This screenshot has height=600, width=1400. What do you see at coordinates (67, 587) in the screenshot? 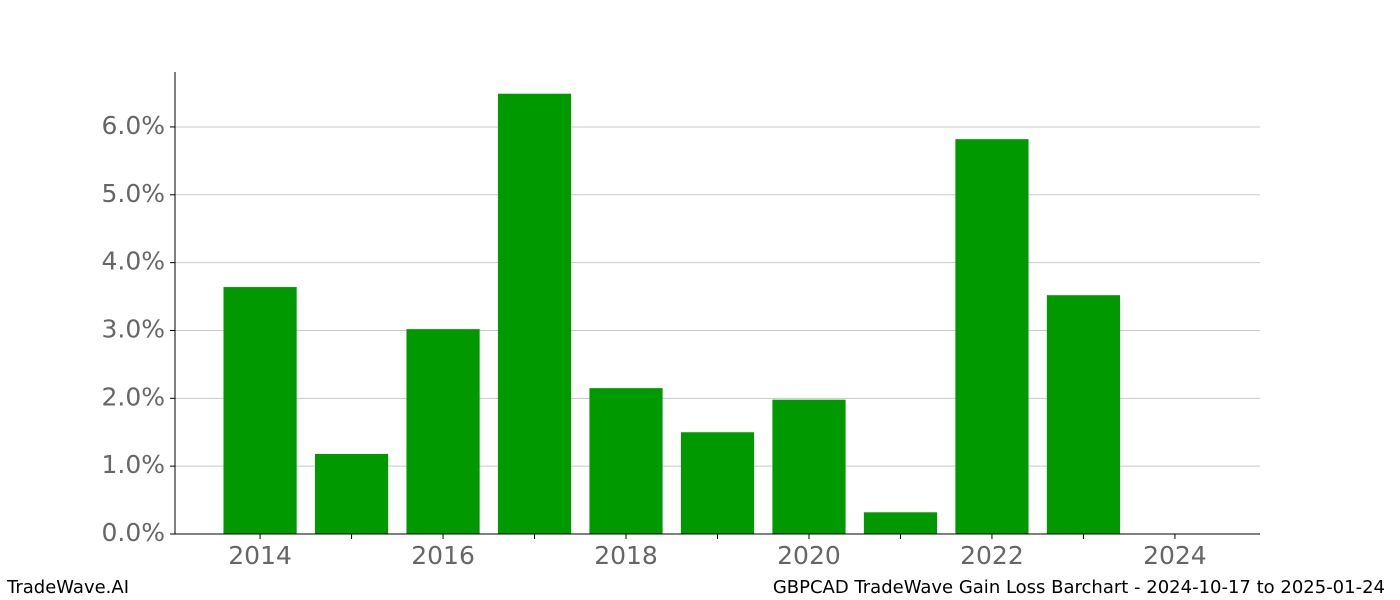
I see `footer-left: TradeWave.AI` at bounding box center [67, 587].